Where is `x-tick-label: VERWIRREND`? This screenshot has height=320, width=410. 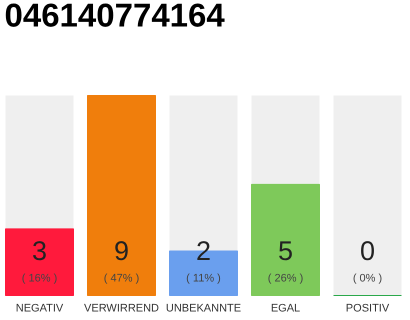
x-tick-label: VERWIRREND is located at coordinates (122, 308).